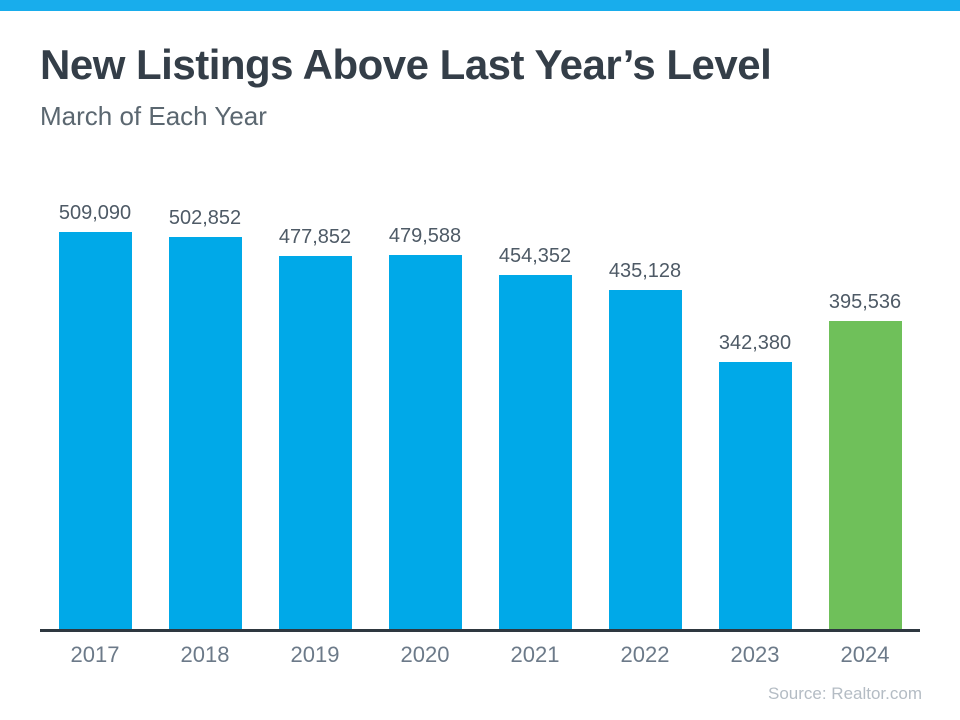  I want to click on bar-column-2018: 502,852, so click(205, 410).